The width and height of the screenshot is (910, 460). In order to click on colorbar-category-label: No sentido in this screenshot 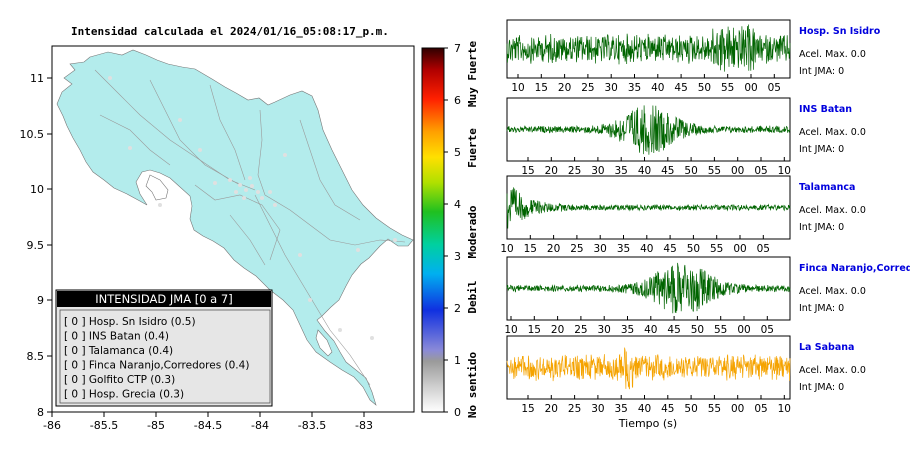, I will do `click(472, 385)`.